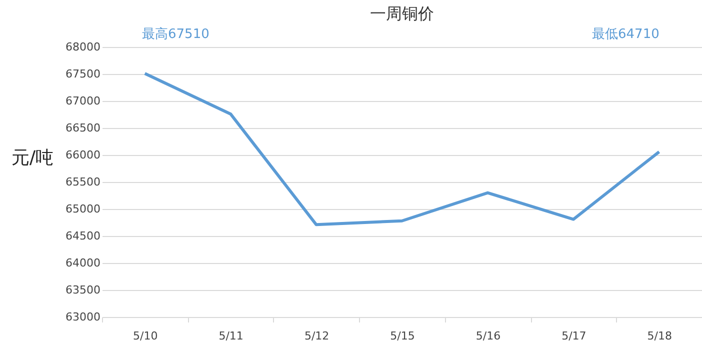 This screenshot has width=702, height=360. What do you see at coordinates (317, 336) in the screenshot?
I see `x-tick-label: 5/12` at bounding box center [317, 336].